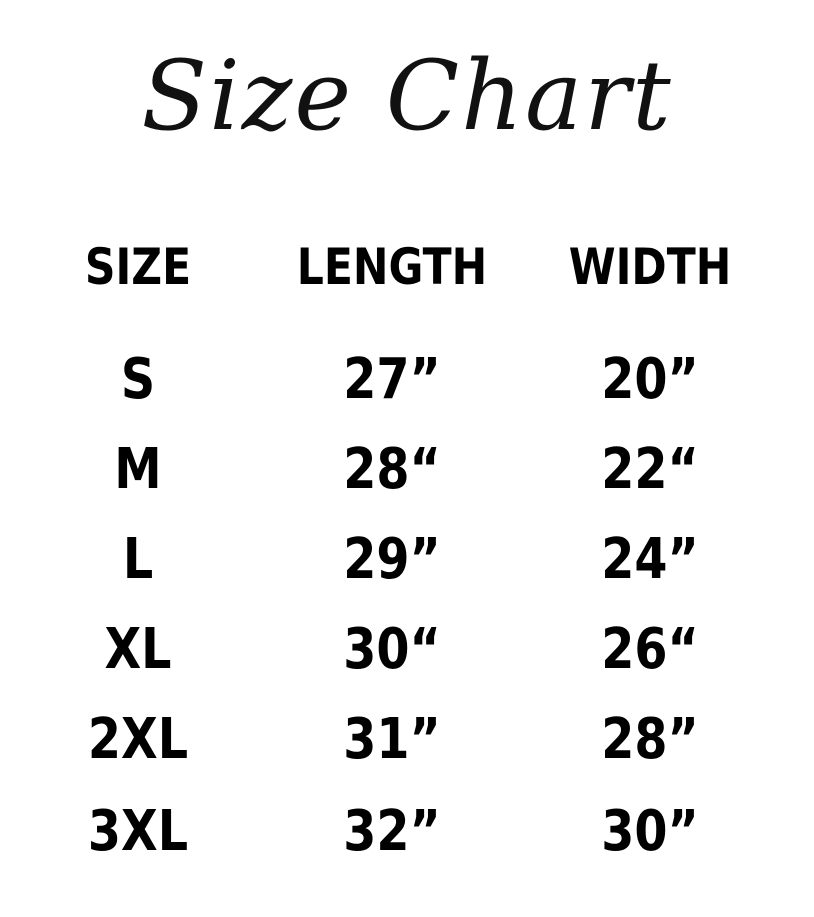 The width and height of the screenshot is (814, 917). What do you see at coordinates (138, 379) in the screenshot?
I see `size-cell: S` at bounding box center [138, 379].